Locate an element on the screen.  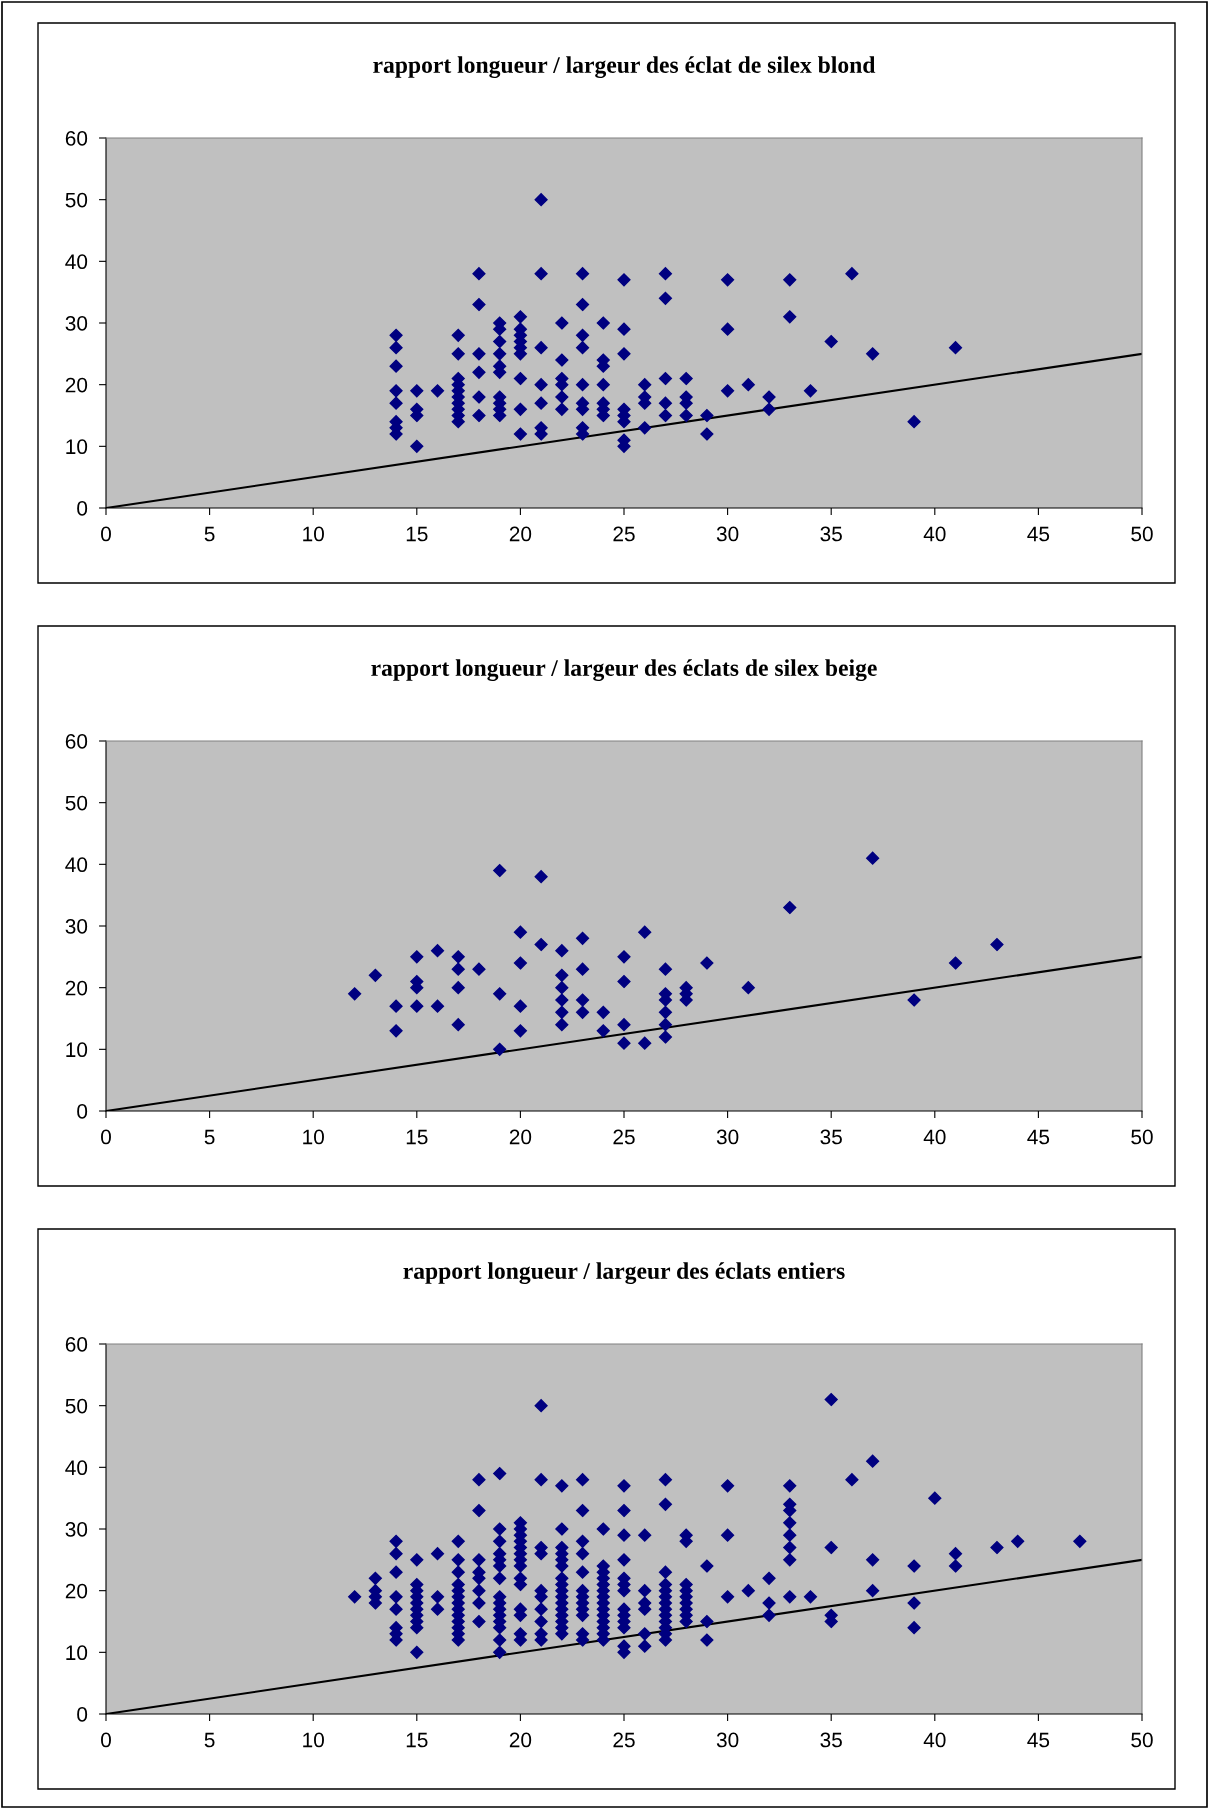
chart-title: rapport longueur / largeur des éclats de silex beige is located at coordinates (624, 670).